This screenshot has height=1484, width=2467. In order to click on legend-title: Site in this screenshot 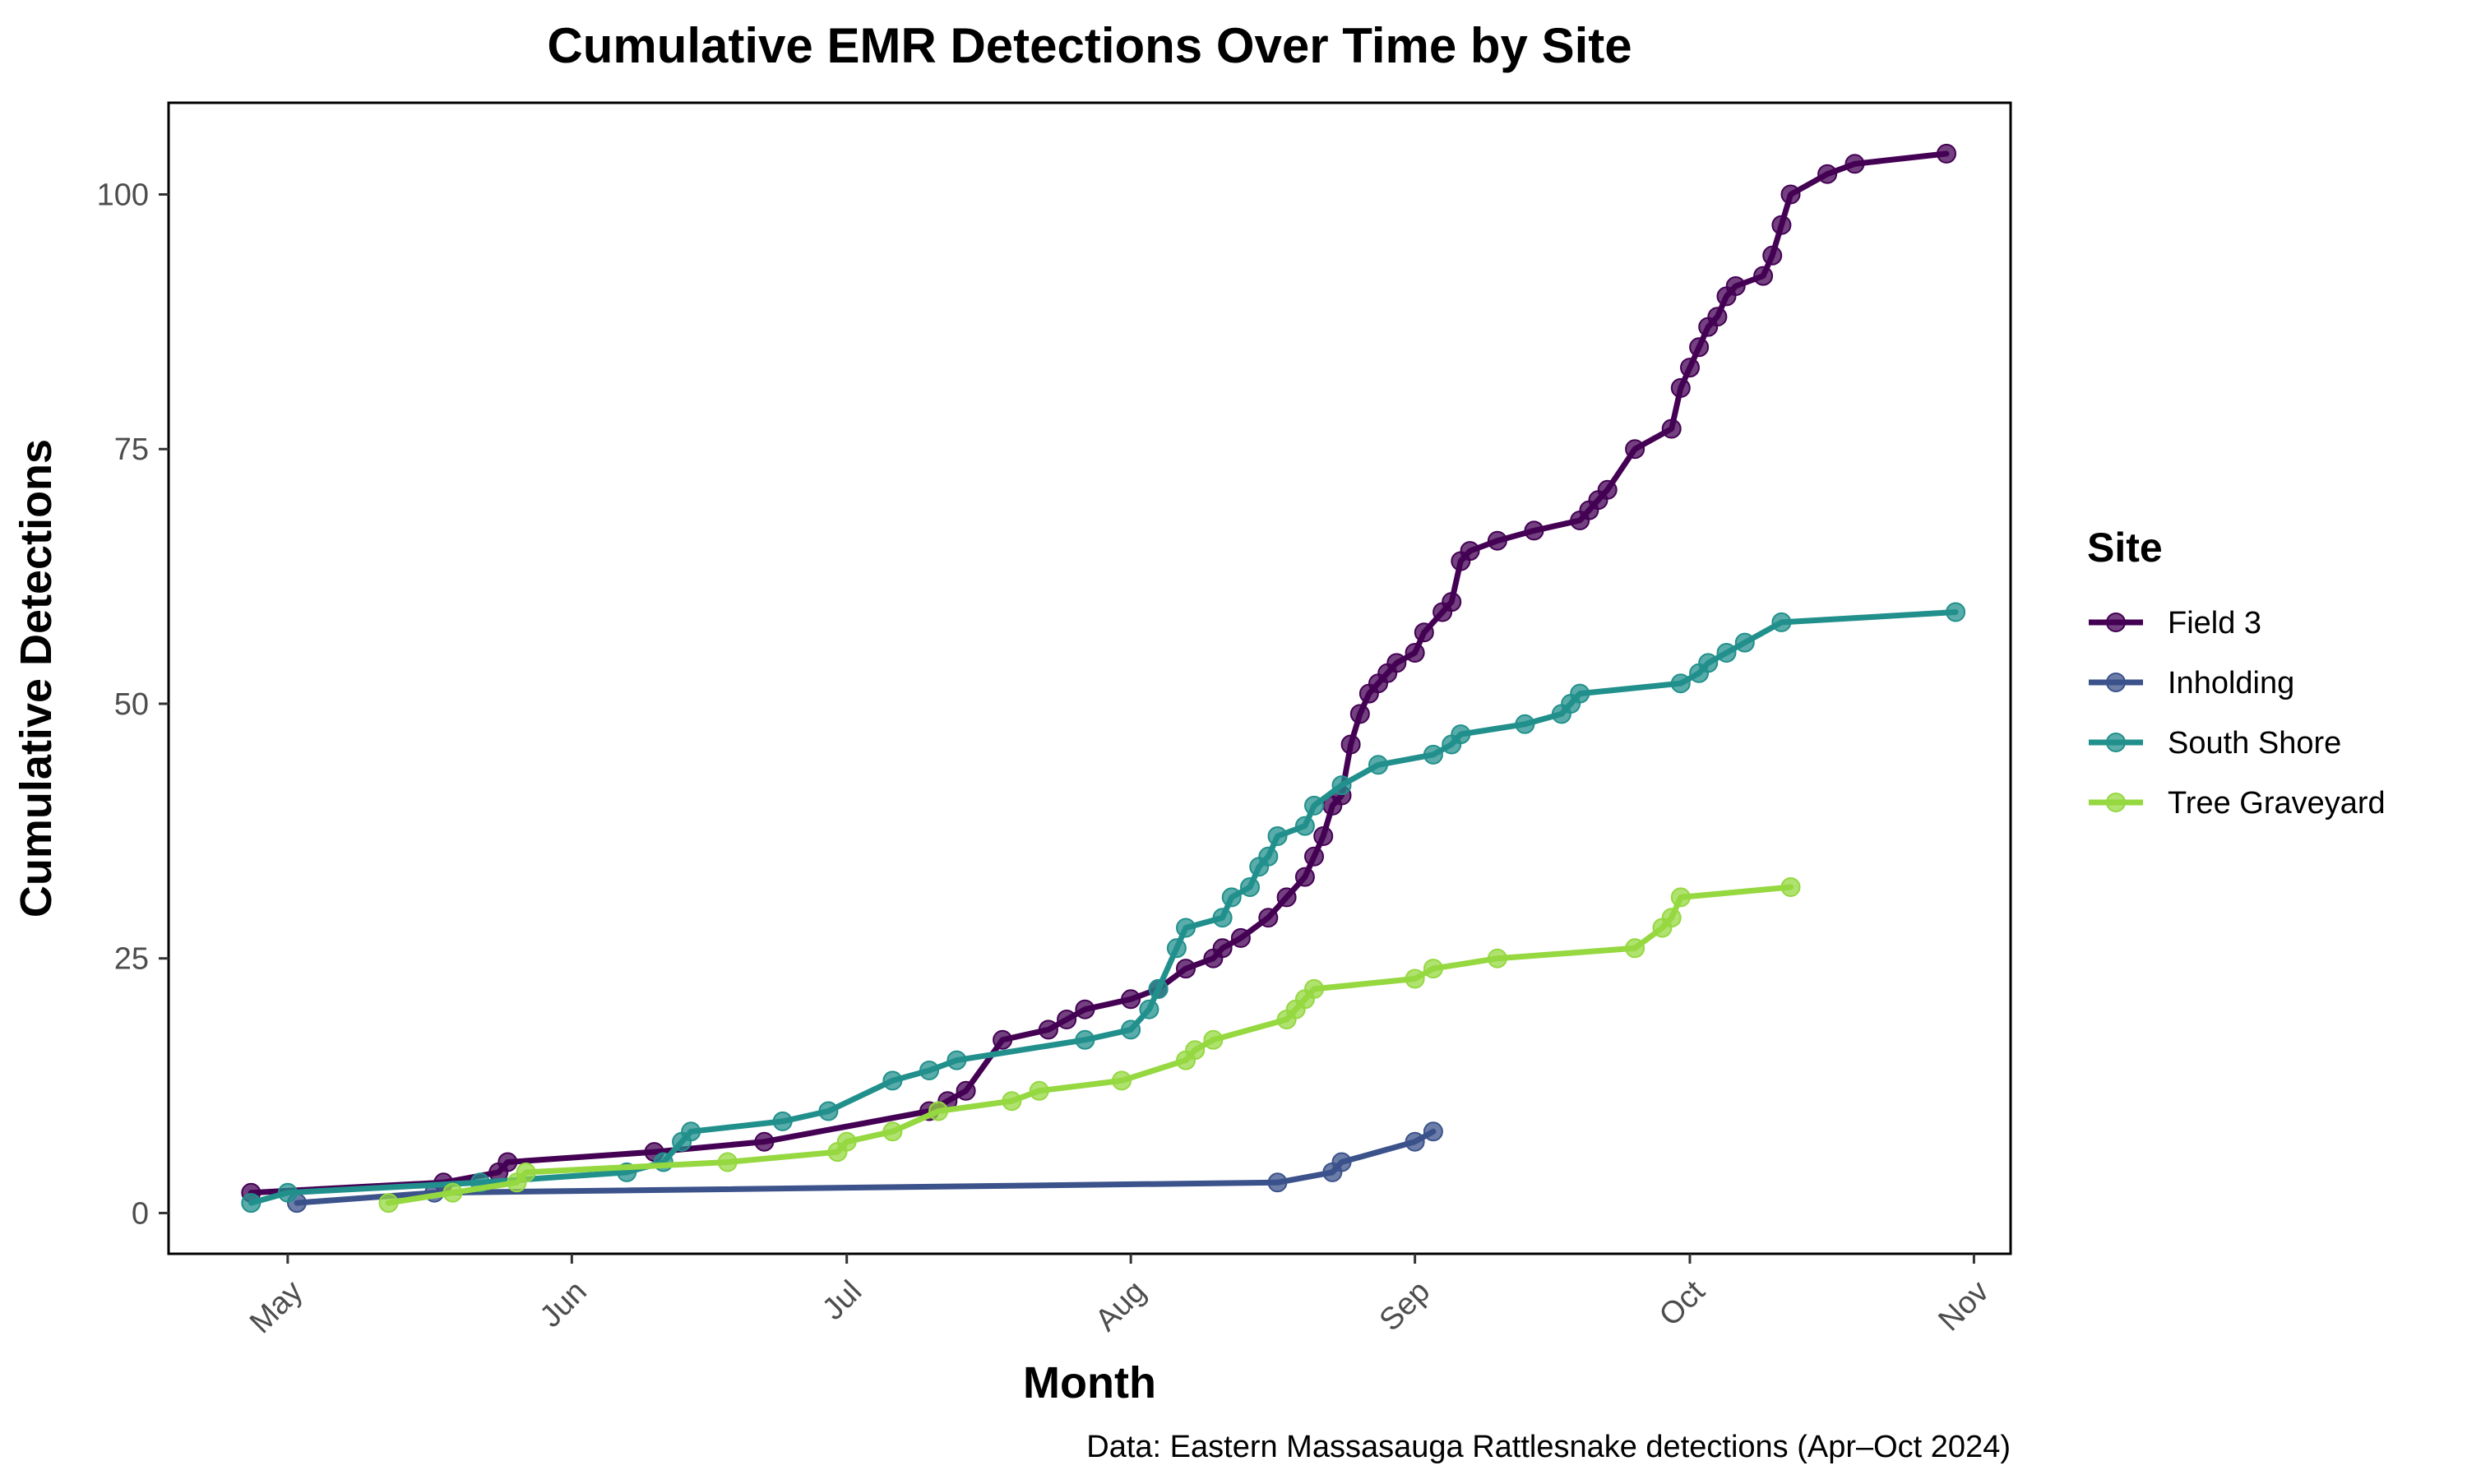, I will do `click(2125, 548)`.